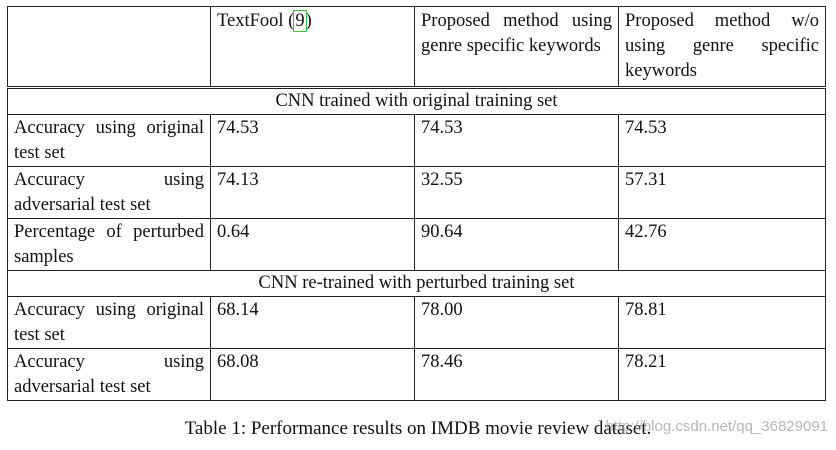  Describe the element at coordinates (308, 21) in the screenshot. I see `textfool-suffix: )` at that location.